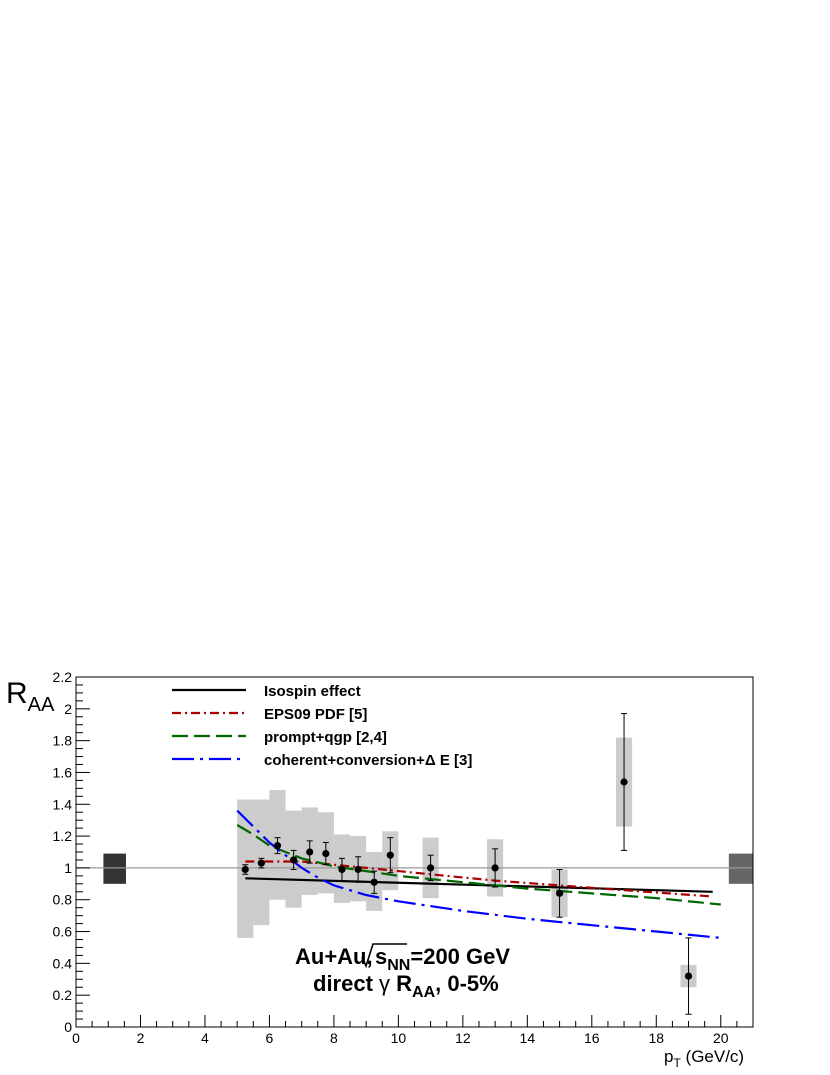  What do you see at coordinates (68, 868) in the screenshot?
I see `y-tick-label-5: 1` at bounding box center [68, 868].